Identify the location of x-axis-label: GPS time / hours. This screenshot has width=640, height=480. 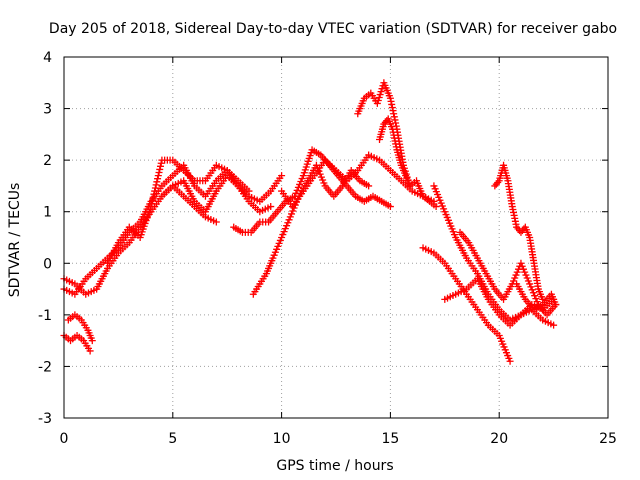
(334, 466).